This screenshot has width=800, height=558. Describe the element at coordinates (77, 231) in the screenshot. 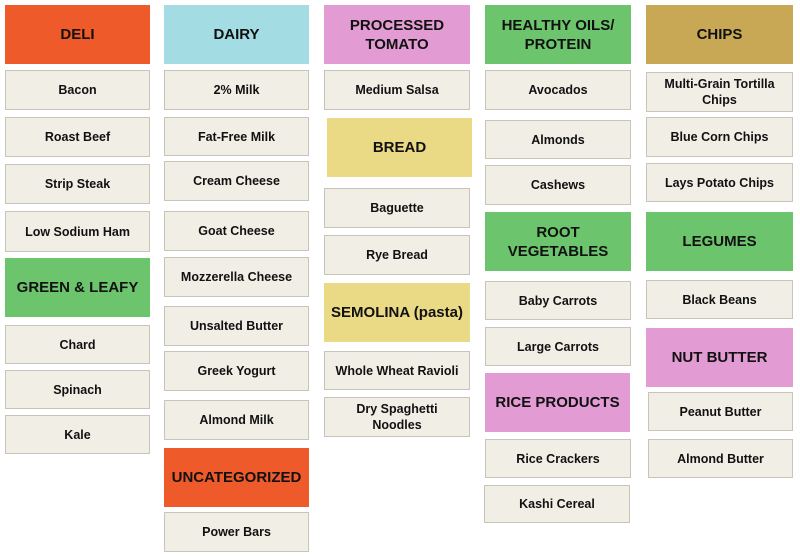

I see `item-low-sodium-ham: Low Sodium Ham` at that location.